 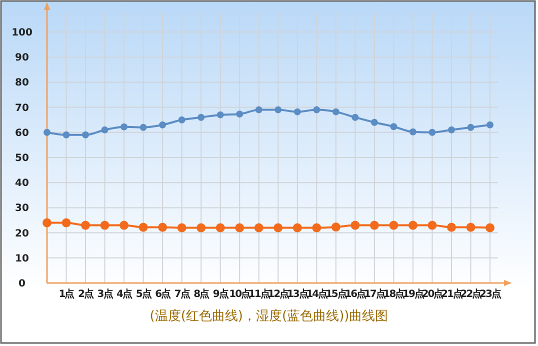 What do you see at coordinates (124, 294) in the screenshot?
I see `x-tick-label: 4点` at bounding box center [124, 294].